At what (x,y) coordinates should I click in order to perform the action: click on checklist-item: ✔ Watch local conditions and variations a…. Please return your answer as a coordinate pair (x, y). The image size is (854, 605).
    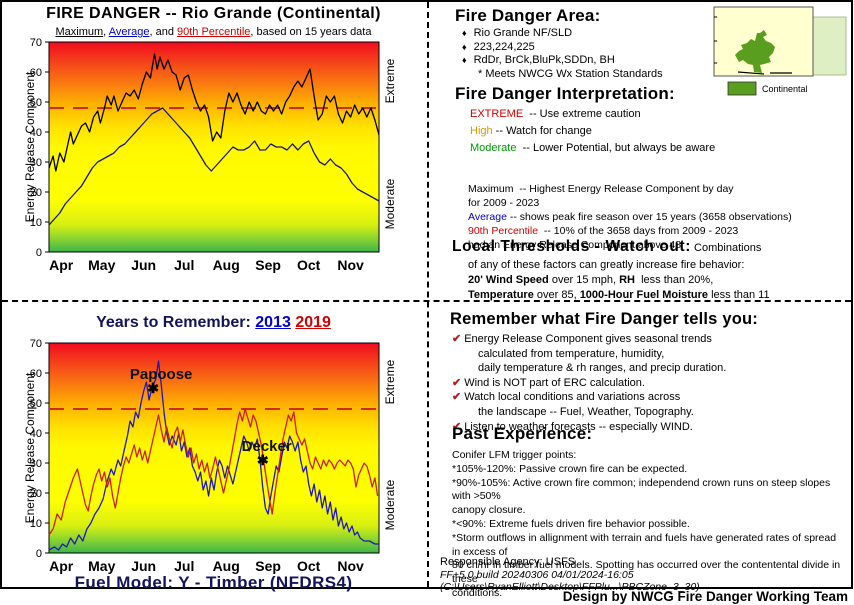
    Looking at the image, I should click on (566, 397).